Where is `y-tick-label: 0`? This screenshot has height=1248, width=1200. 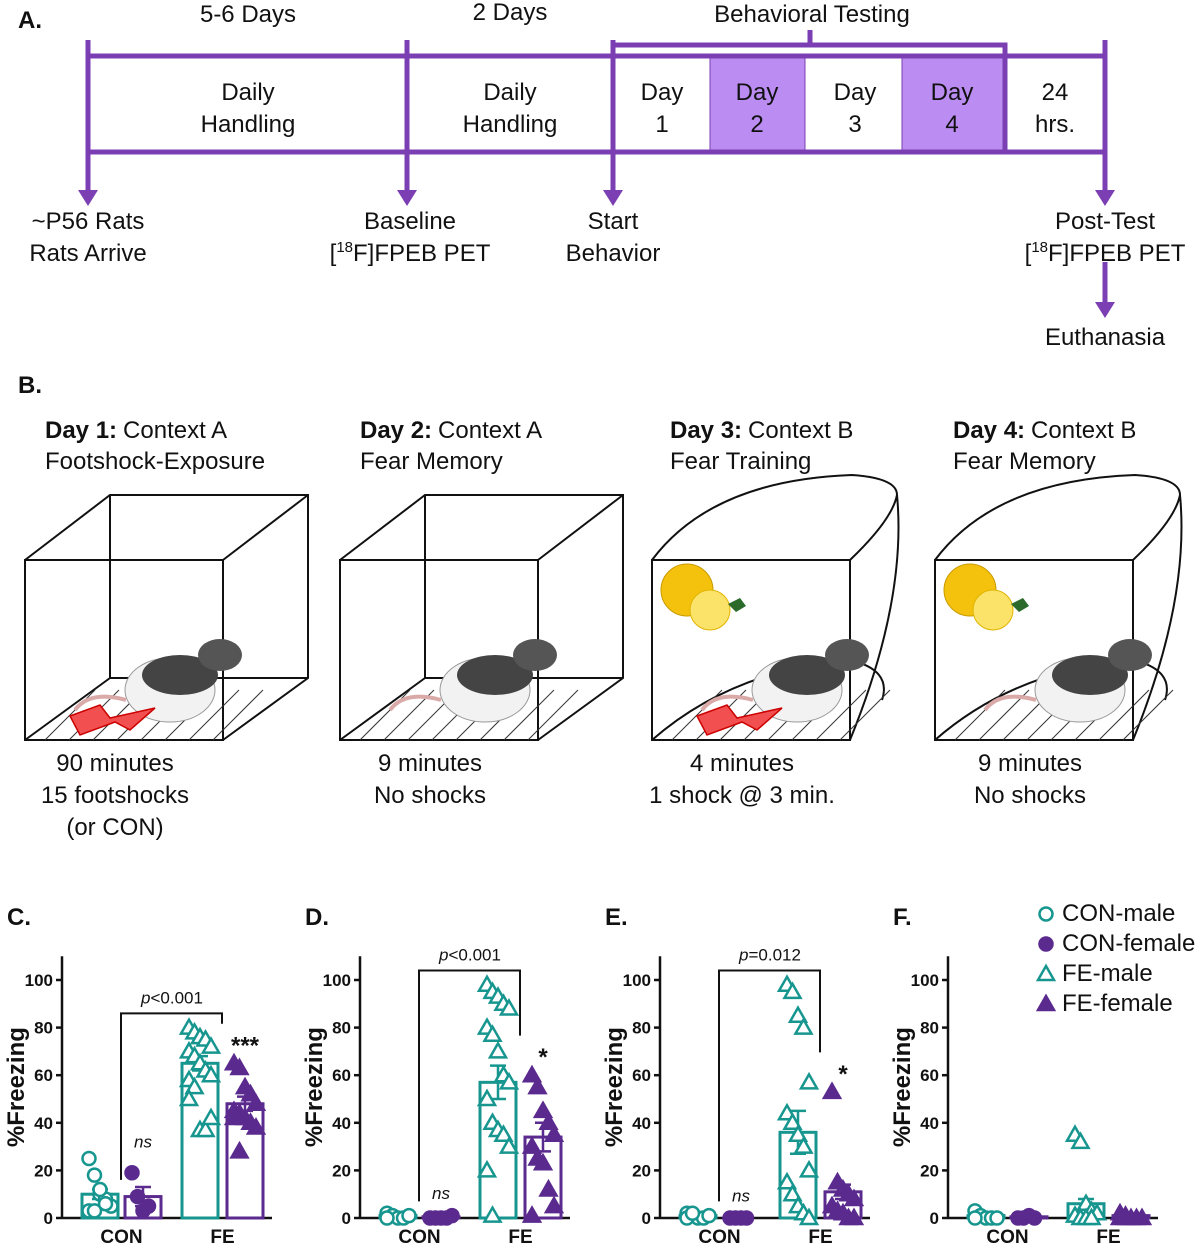 y-tick-label: 0 is located at coordinates (646, 1218).